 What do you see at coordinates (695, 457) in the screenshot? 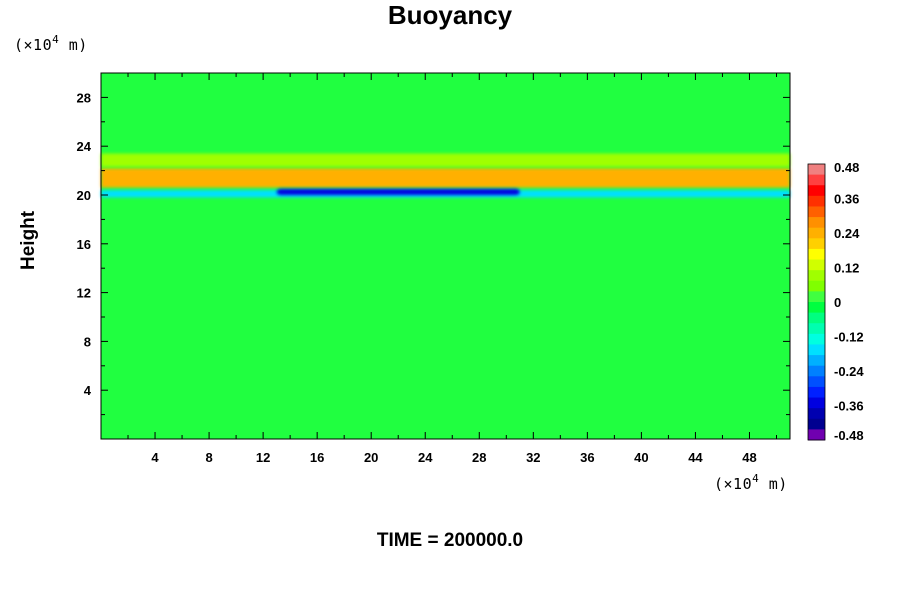
I see `x-tick-label: 44` at bounding box center [695, 457].